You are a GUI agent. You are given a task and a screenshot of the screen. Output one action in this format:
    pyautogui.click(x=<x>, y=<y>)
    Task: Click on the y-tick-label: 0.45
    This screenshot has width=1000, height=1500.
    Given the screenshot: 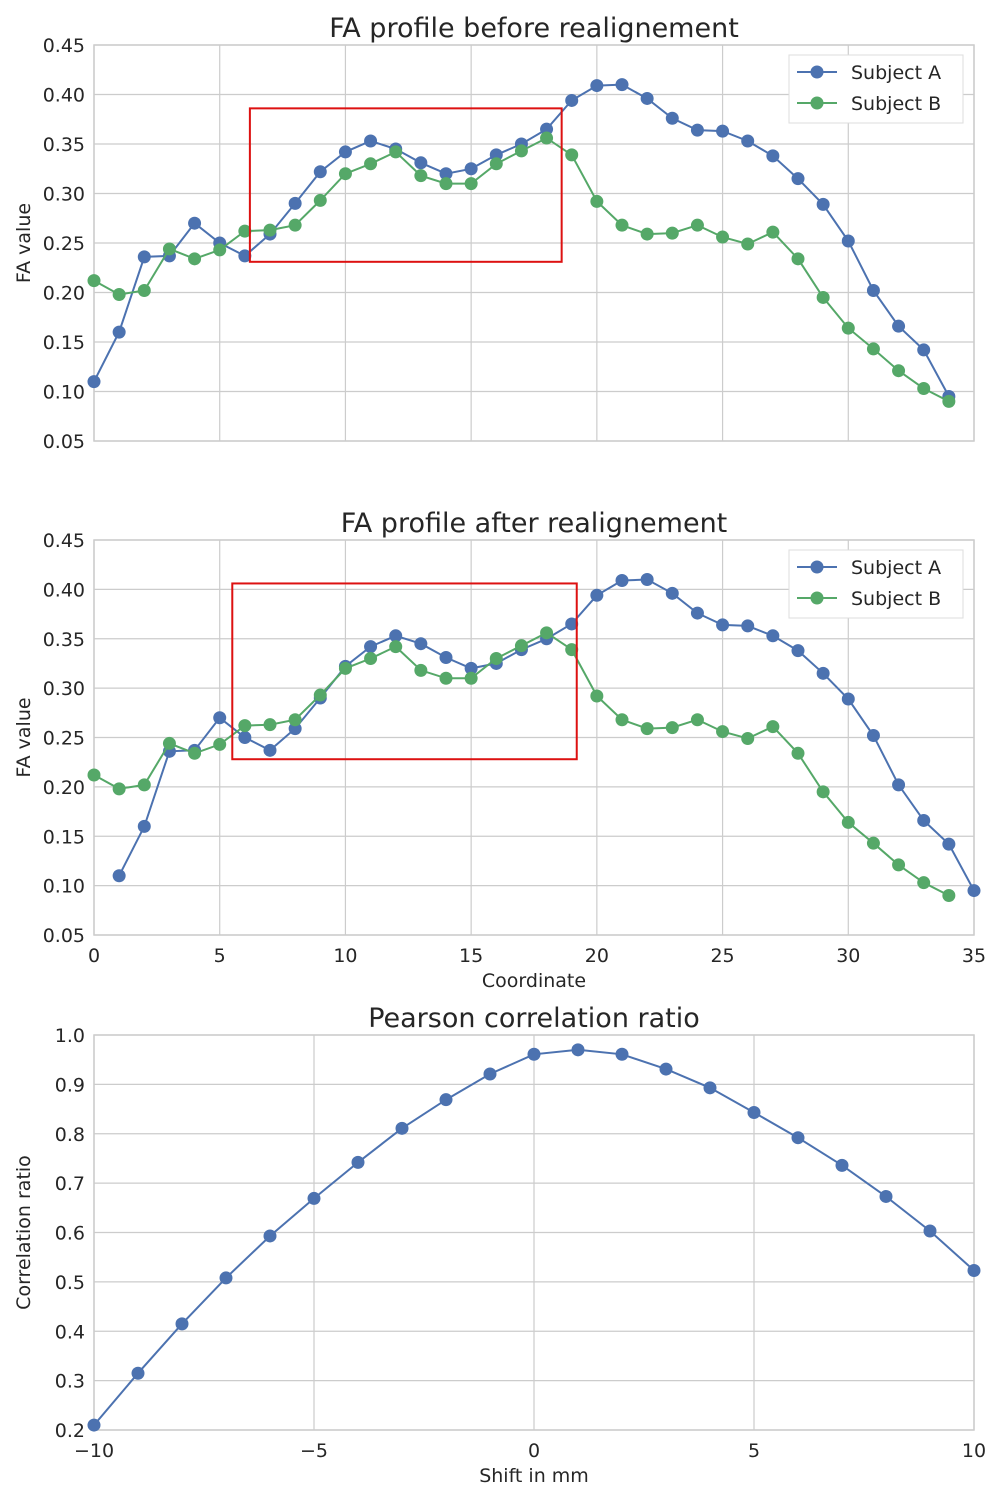 What is the action you would take?
    pyautogui.click(x=64, y=46)
    